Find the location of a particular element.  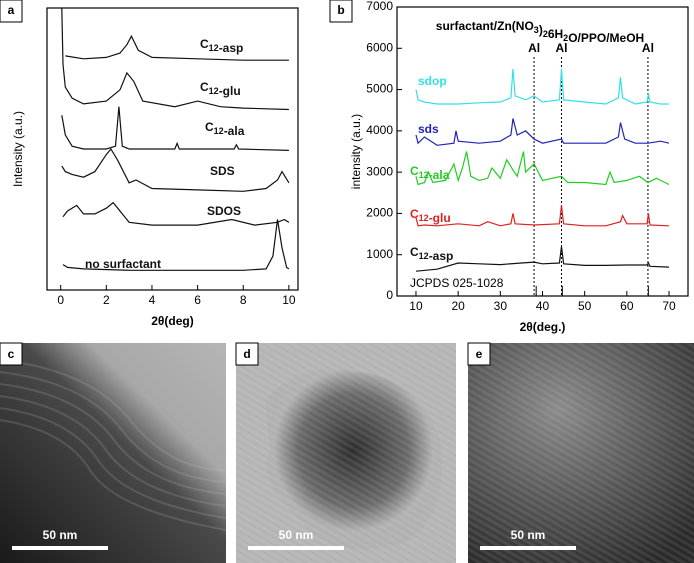

panel-label: d is located at coordinates (246, 354).